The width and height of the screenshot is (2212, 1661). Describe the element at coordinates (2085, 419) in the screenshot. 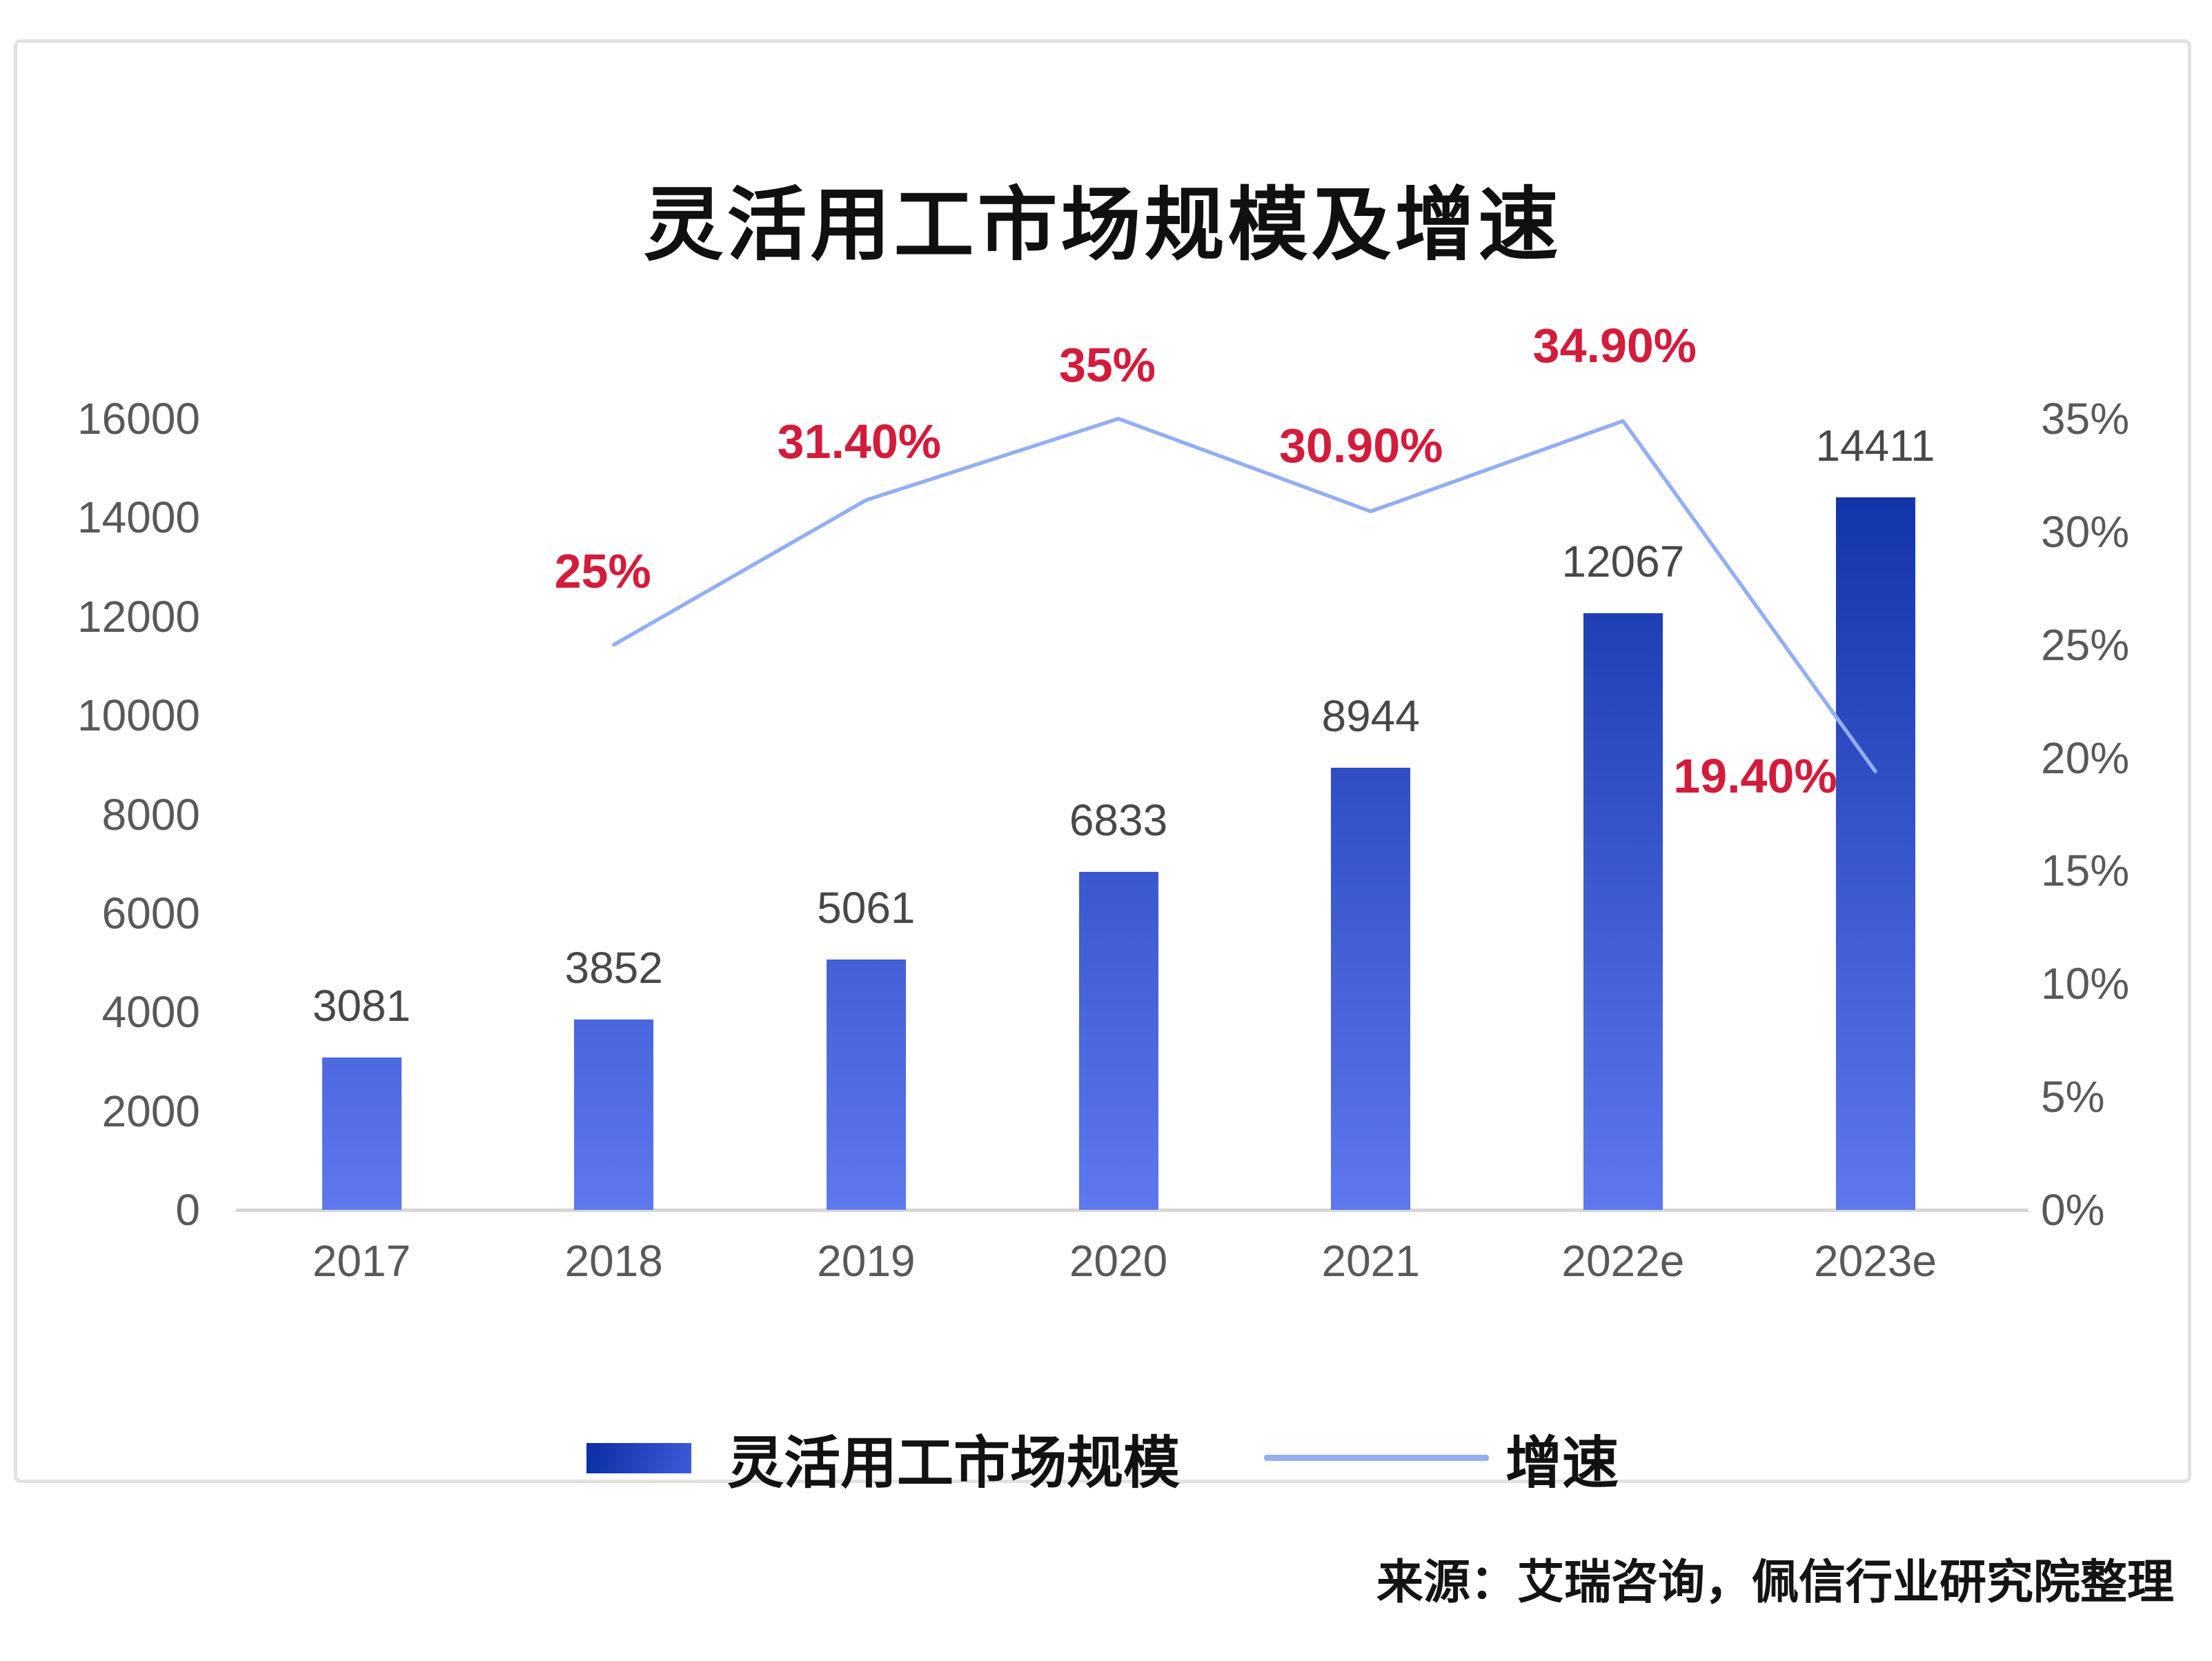

I see `y-tick-label-right: 35%` at that location.